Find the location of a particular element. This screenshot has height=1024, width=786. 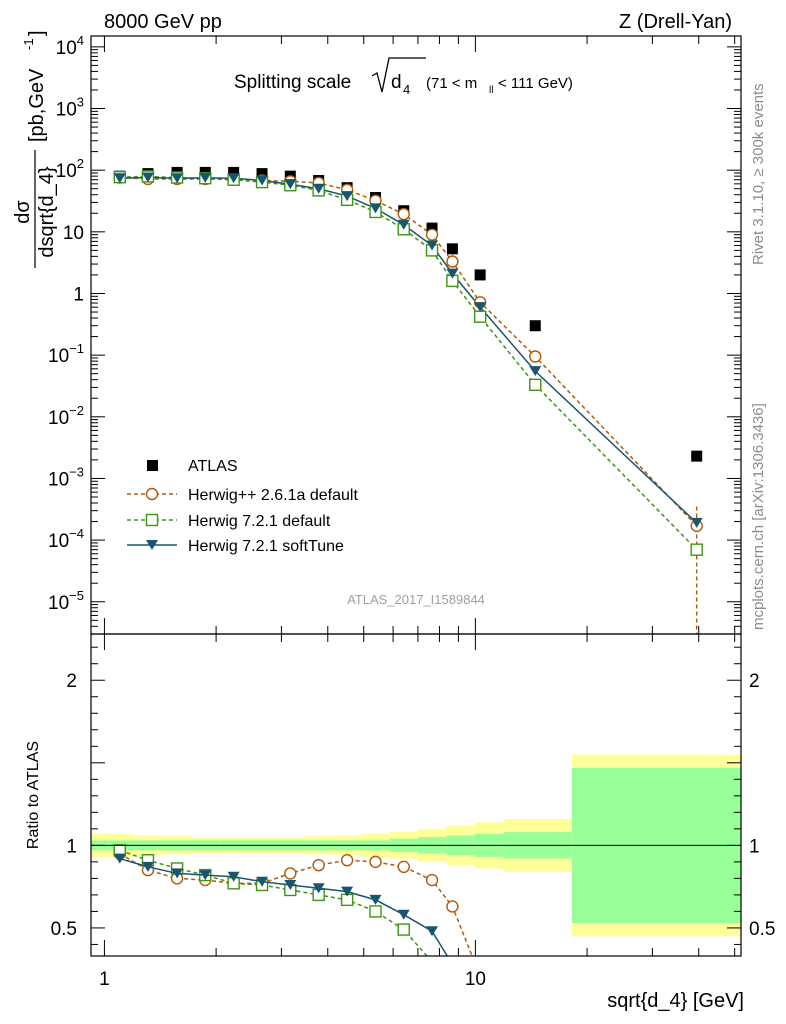

legend-entry-atlas: ATLAS is located at coordinates (192, 466).